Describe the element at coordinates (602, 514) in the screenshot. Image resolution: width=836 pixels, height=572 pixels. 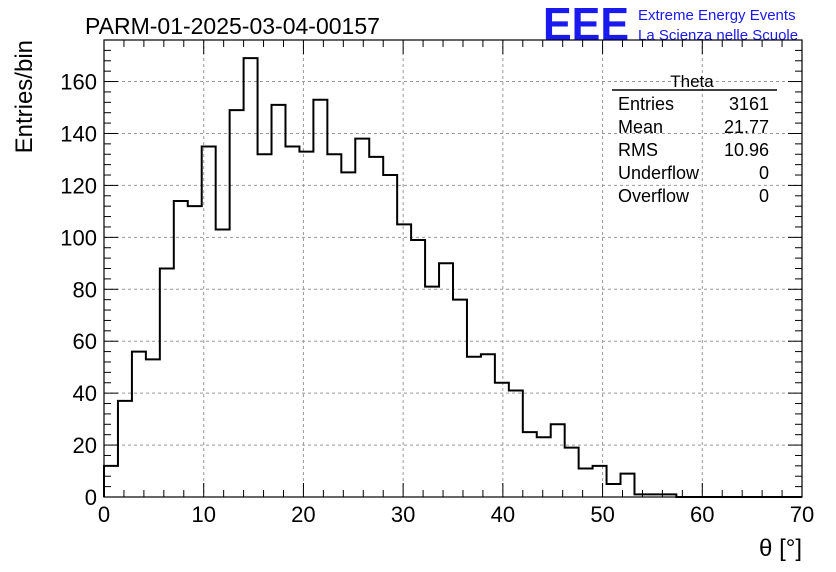
I see `x-tick-label: 50` at that location.